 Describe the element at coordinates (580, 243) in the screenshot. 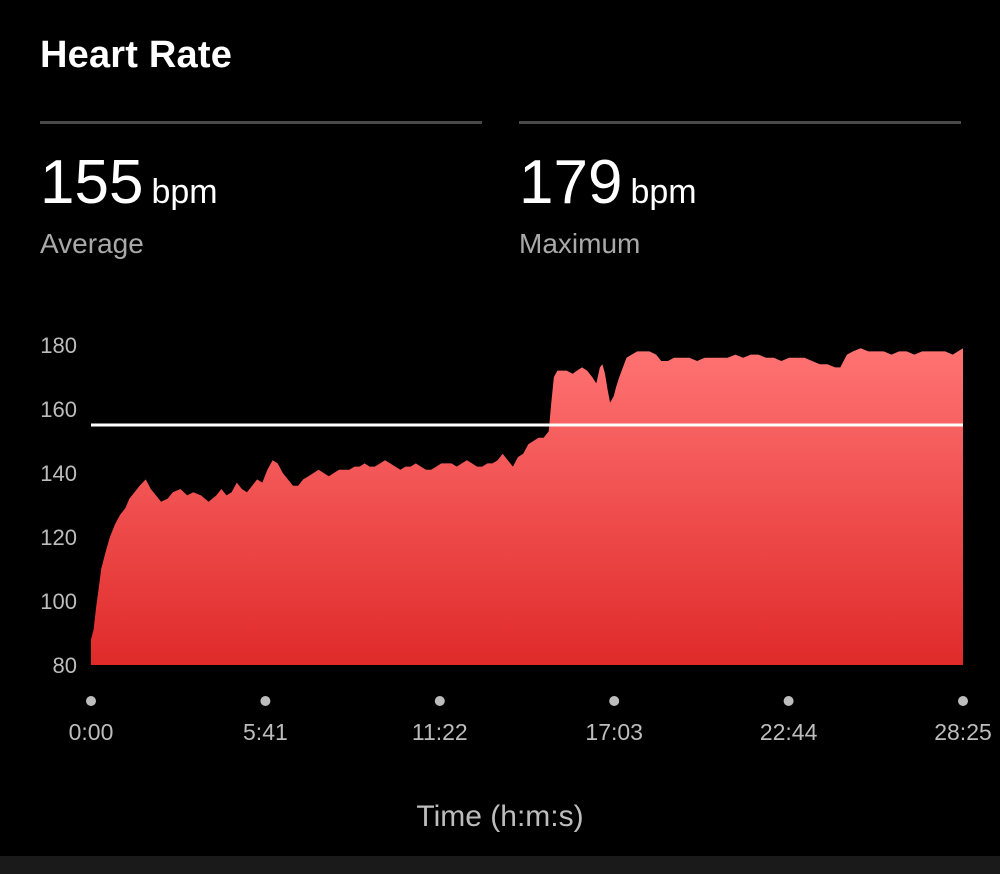

I see `maximum-label: Maximum` at that location.